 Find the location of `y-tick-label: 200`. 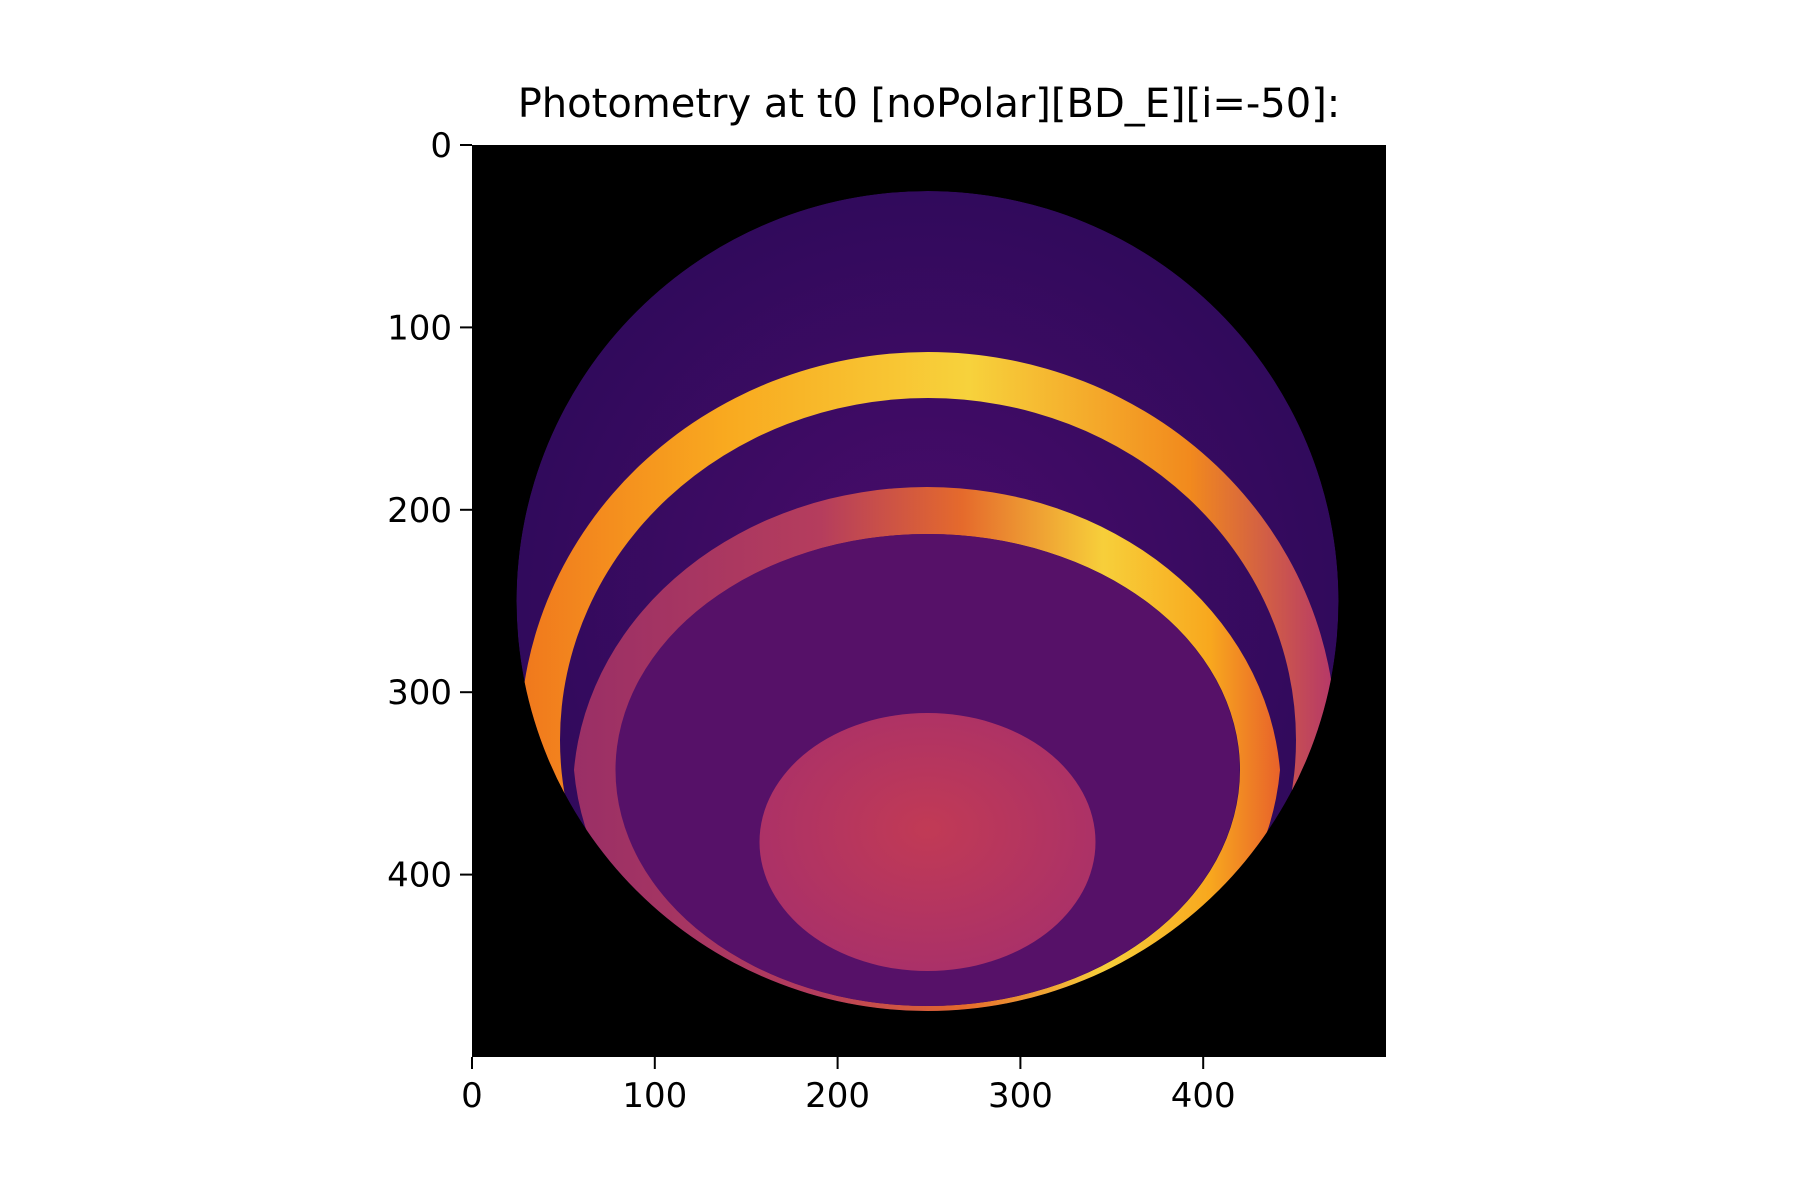

y-tick-label: 200 is located at coordinates (419, 511).